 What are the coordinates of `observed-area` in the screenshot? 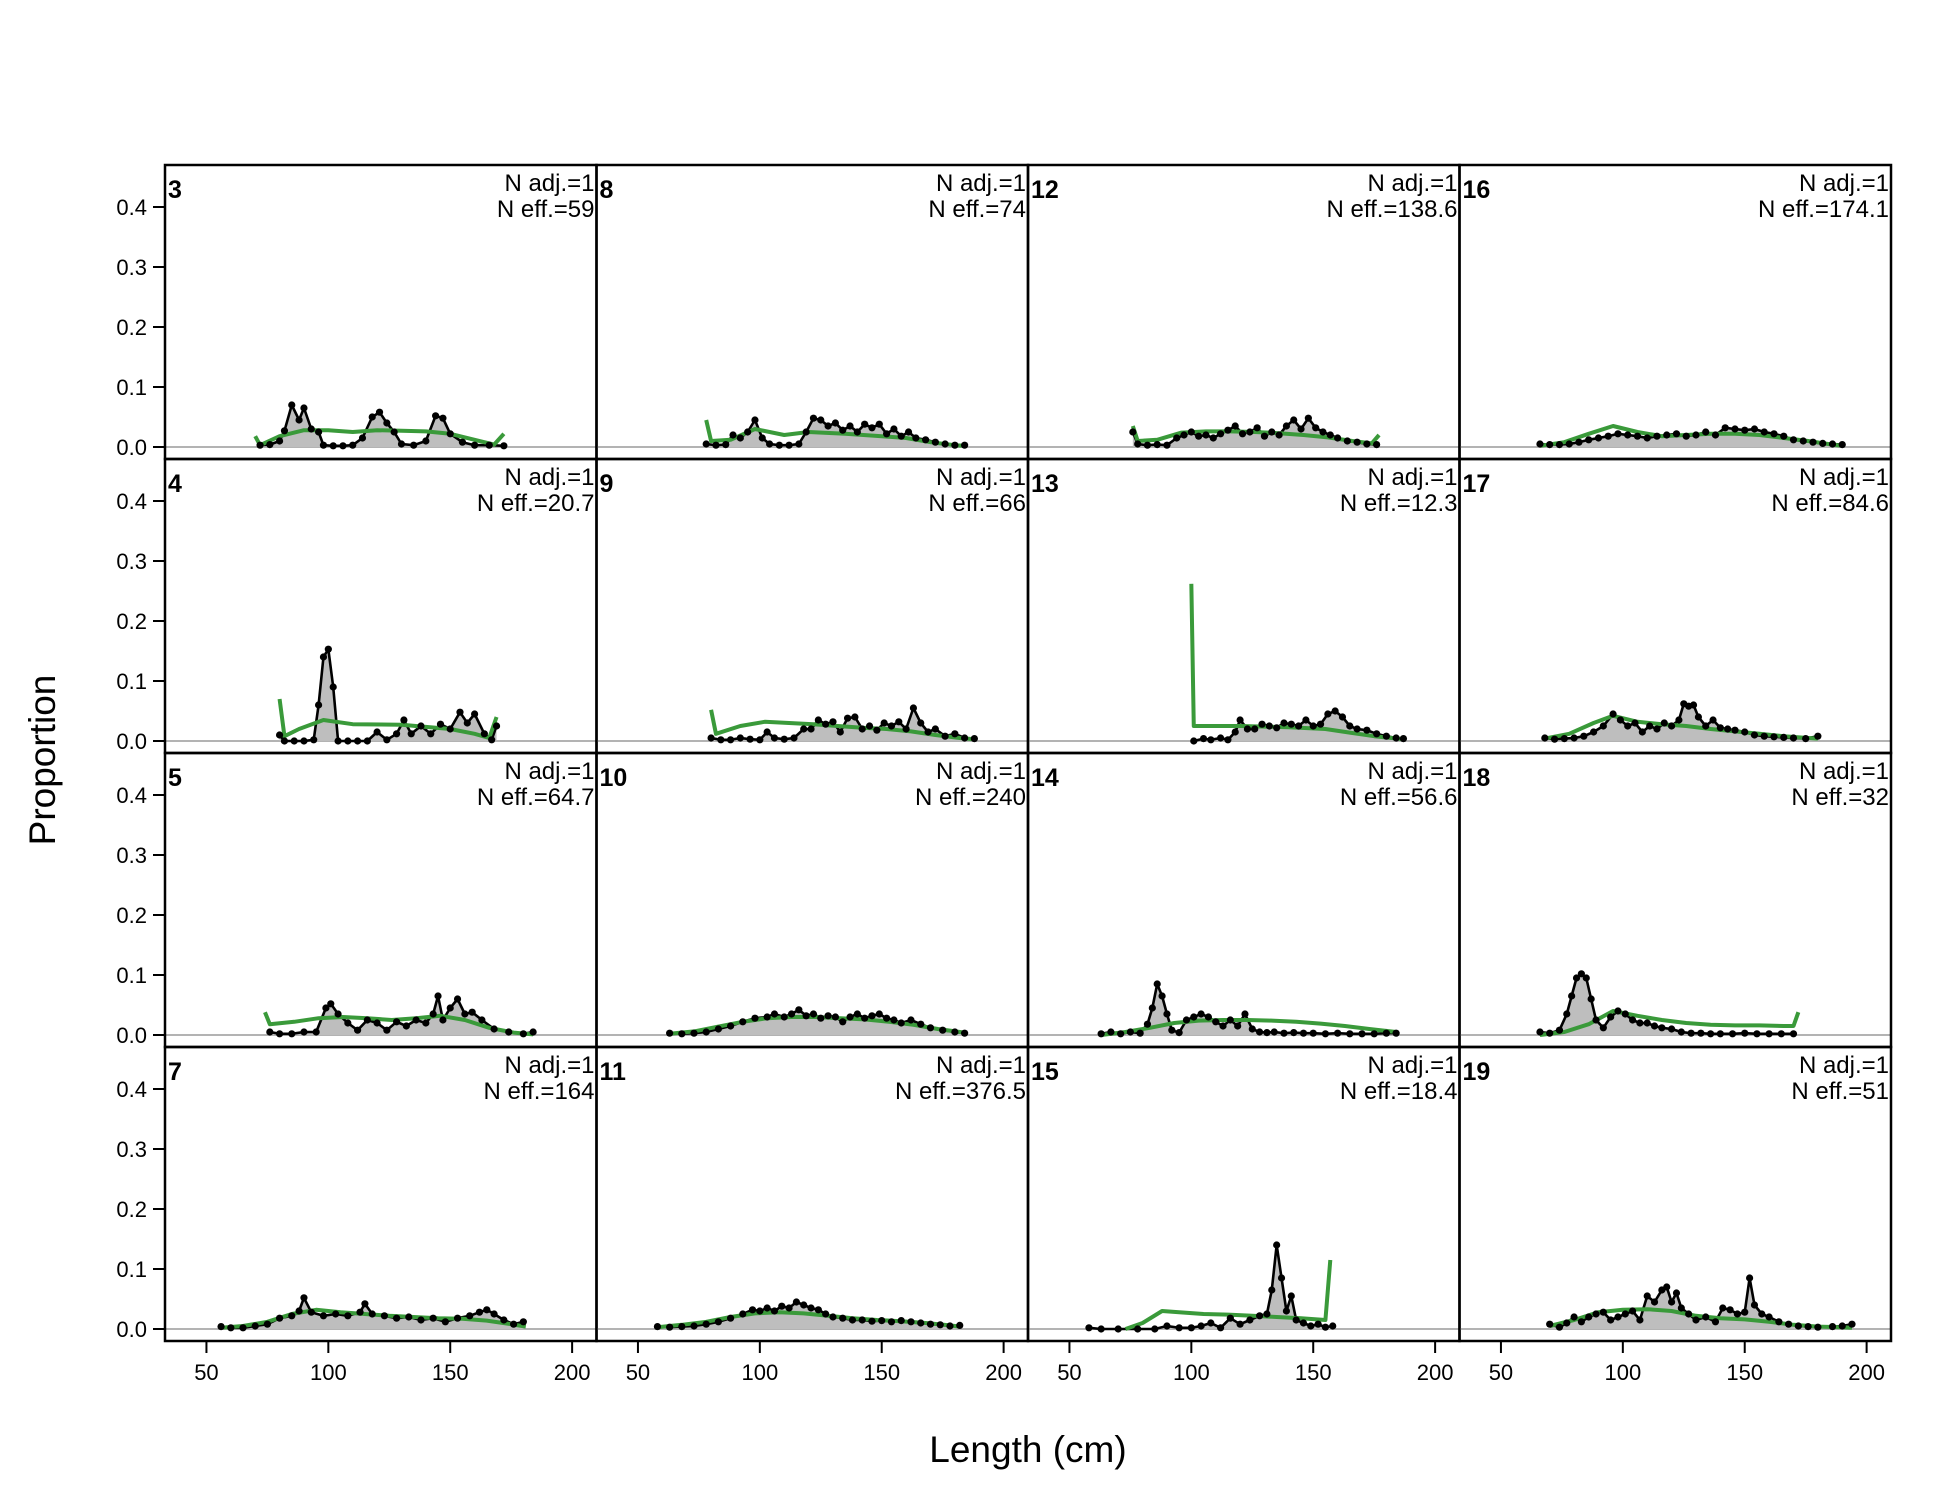 It's located at (388, 695).